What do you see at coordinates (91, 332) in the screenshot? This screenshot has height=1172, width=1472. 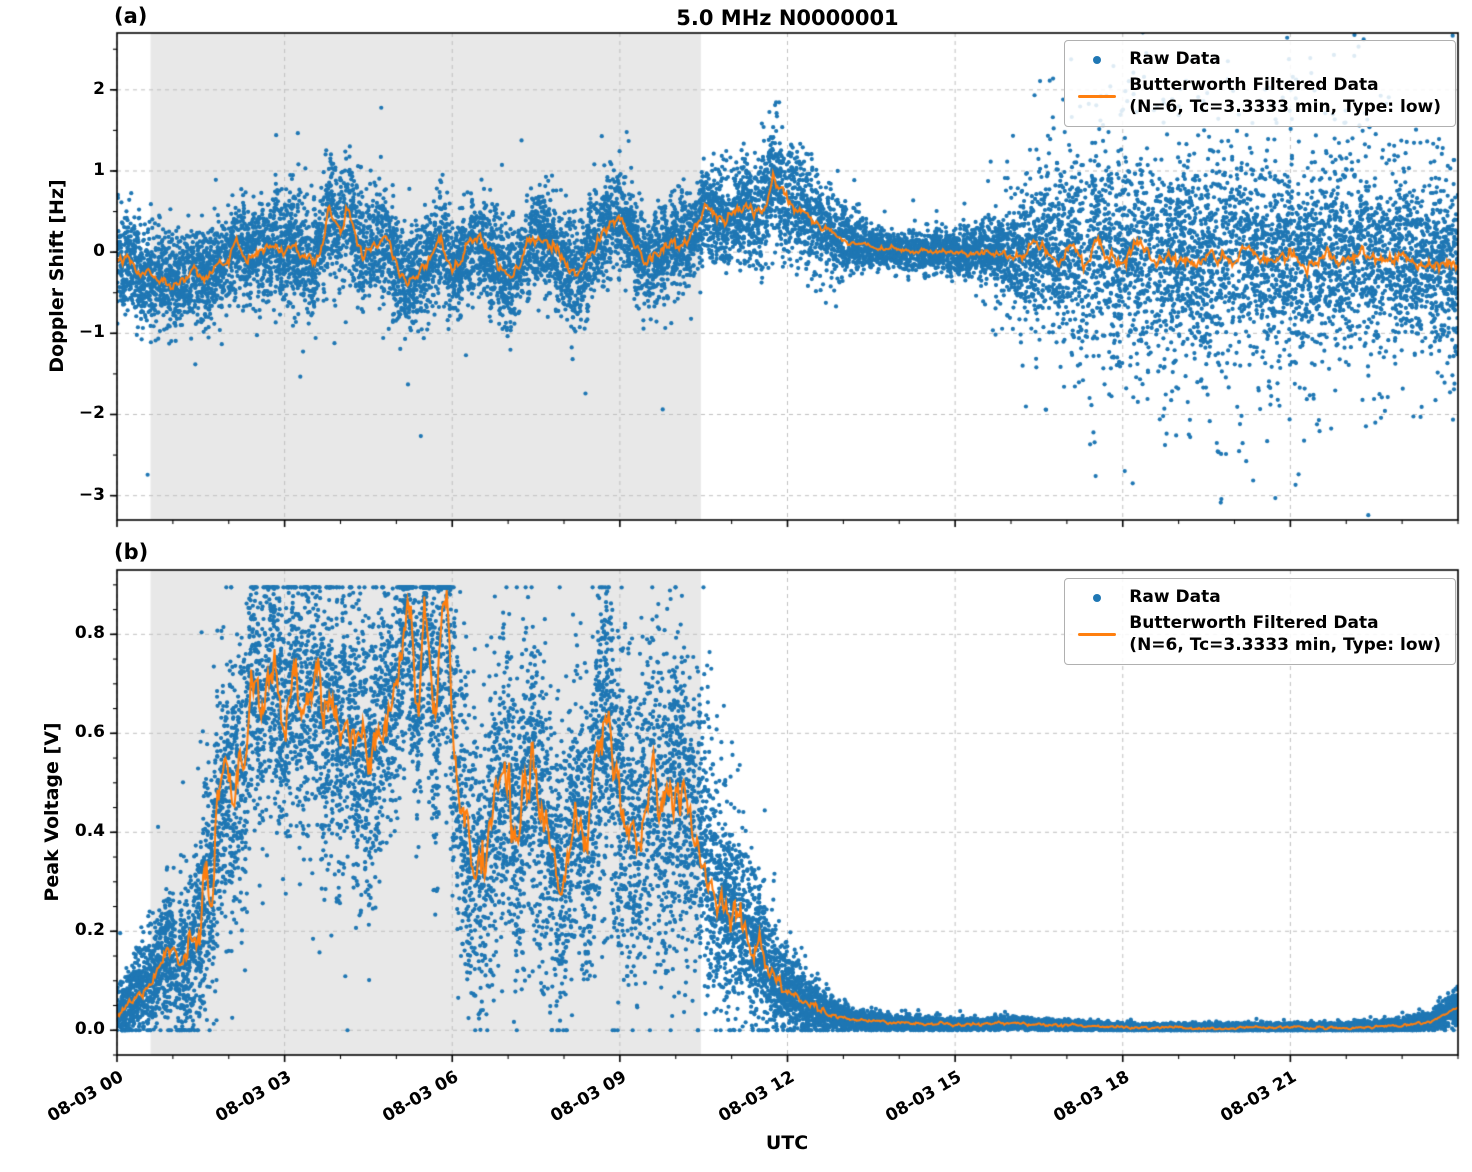 I see `panel-a-ytick-label: −1` at bounding box center [91, 332].